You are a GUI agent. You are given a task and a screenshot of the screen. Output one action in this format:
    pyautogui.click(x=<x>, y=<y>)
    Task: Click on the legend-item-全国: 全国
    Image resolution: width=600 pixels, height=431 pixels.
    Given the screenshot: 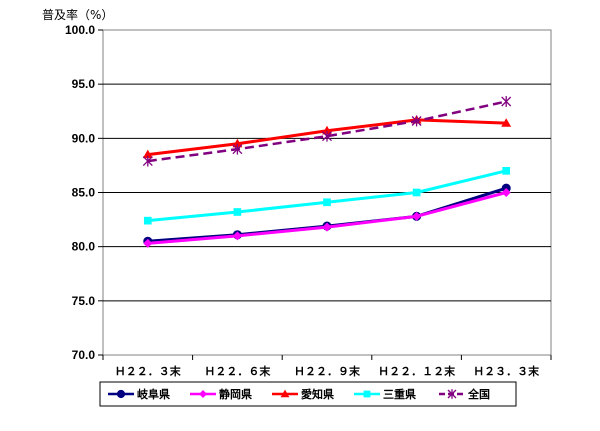 What is the action you would take?
    pyautogui.click(x=464, y=394)
    